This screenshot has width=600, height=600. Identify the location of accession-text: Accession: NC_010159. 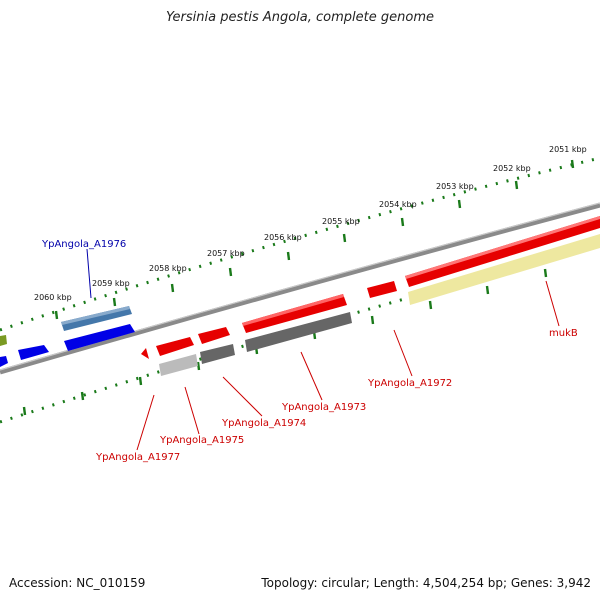
(77, 583).